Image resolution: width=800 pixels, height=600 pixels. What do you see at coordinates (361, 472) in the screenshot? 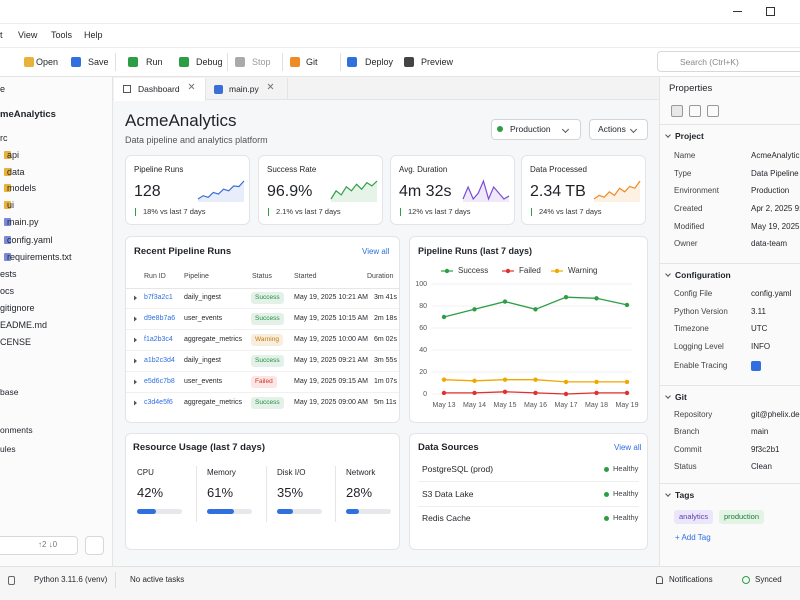
I see `metric-name: Network` at bounding box center [361, 472].